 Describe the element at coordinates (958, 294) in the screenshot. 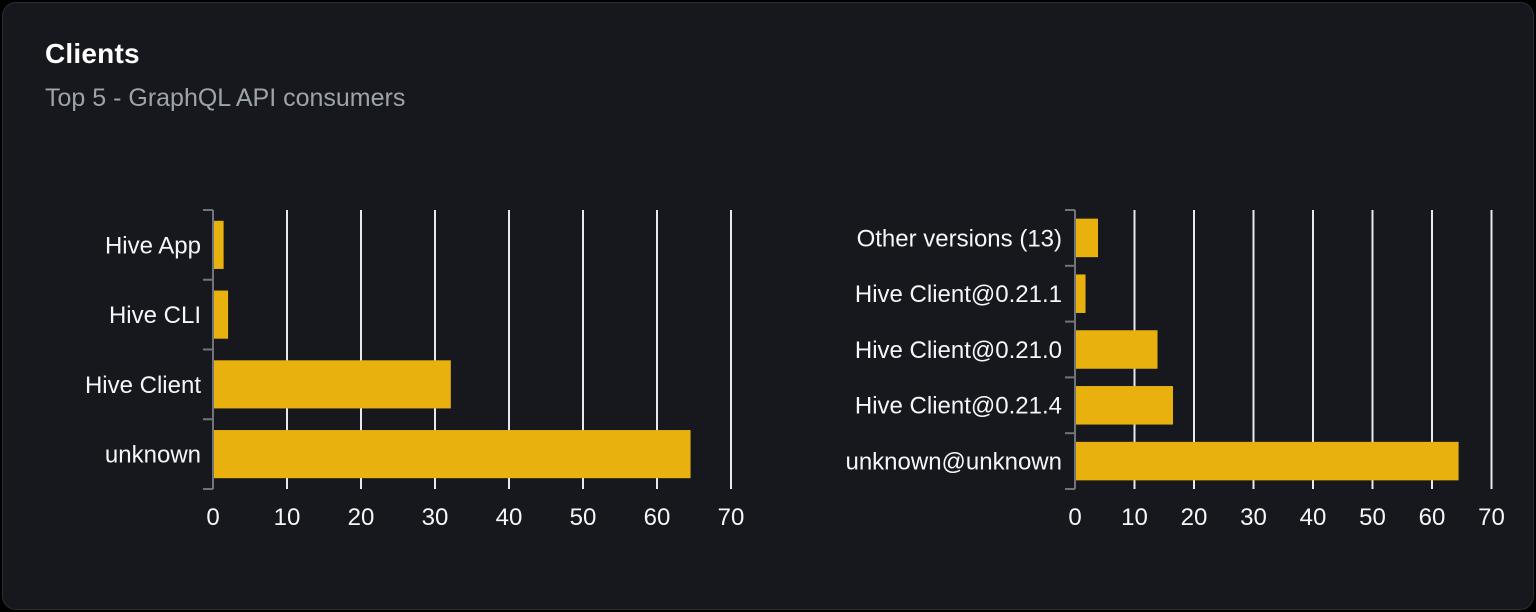

I see `category-label: Hive Client@0.21.1` at that location.